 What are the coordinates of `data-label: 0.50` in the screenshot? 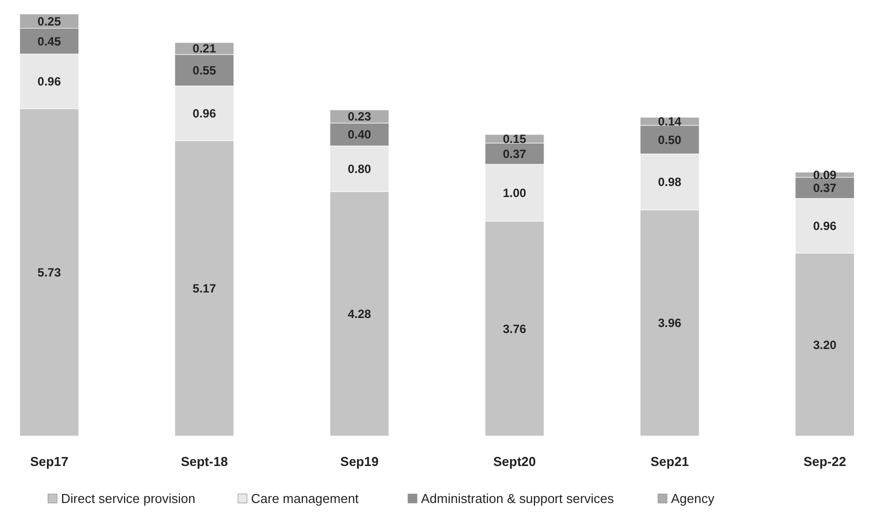 It's located at (670, 139).